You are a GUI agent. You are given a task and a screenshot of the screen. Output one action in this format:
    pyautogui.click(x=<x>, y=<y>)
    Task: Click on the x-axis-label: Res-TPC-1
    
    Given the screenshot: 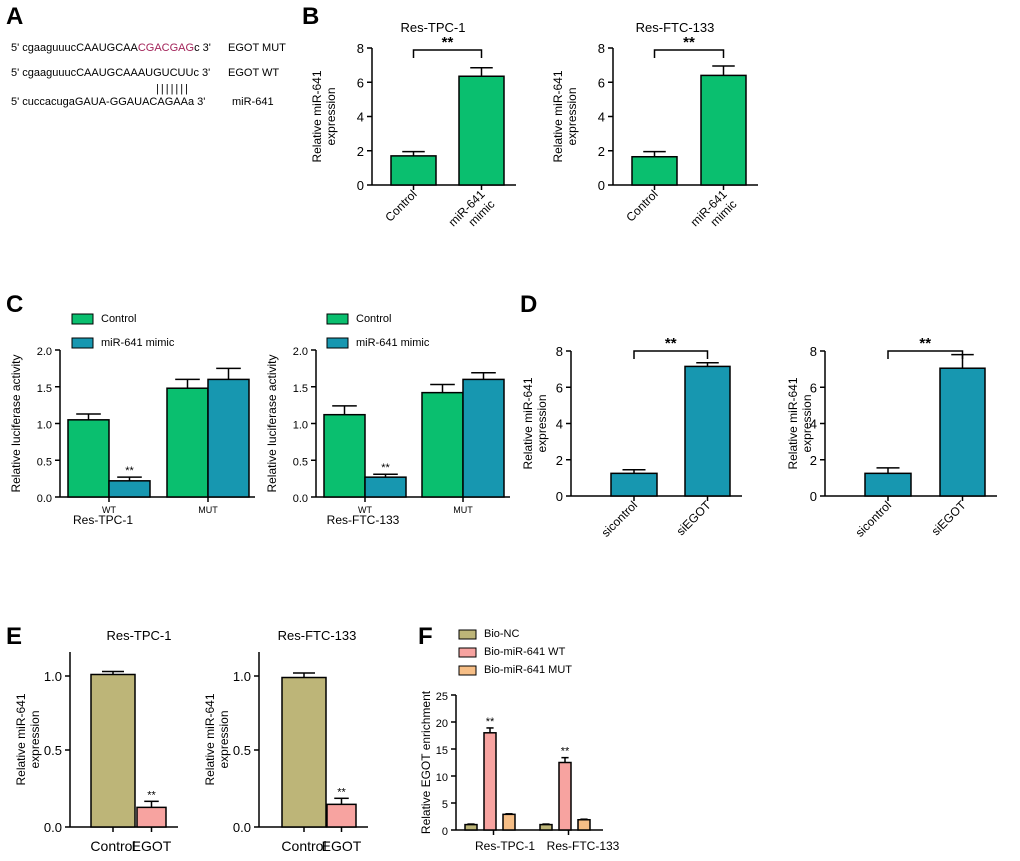 What is the action you would take?
    pyautogui.click(x=103, y=520)
    